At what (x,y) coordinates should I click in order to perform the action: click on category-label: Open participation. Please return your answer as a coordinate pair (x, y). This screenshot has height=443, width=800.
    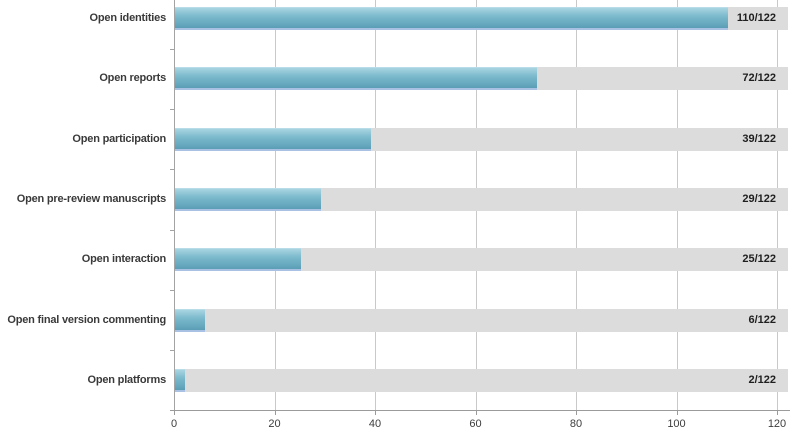
    Looking at the image, I should click on (119, 139).